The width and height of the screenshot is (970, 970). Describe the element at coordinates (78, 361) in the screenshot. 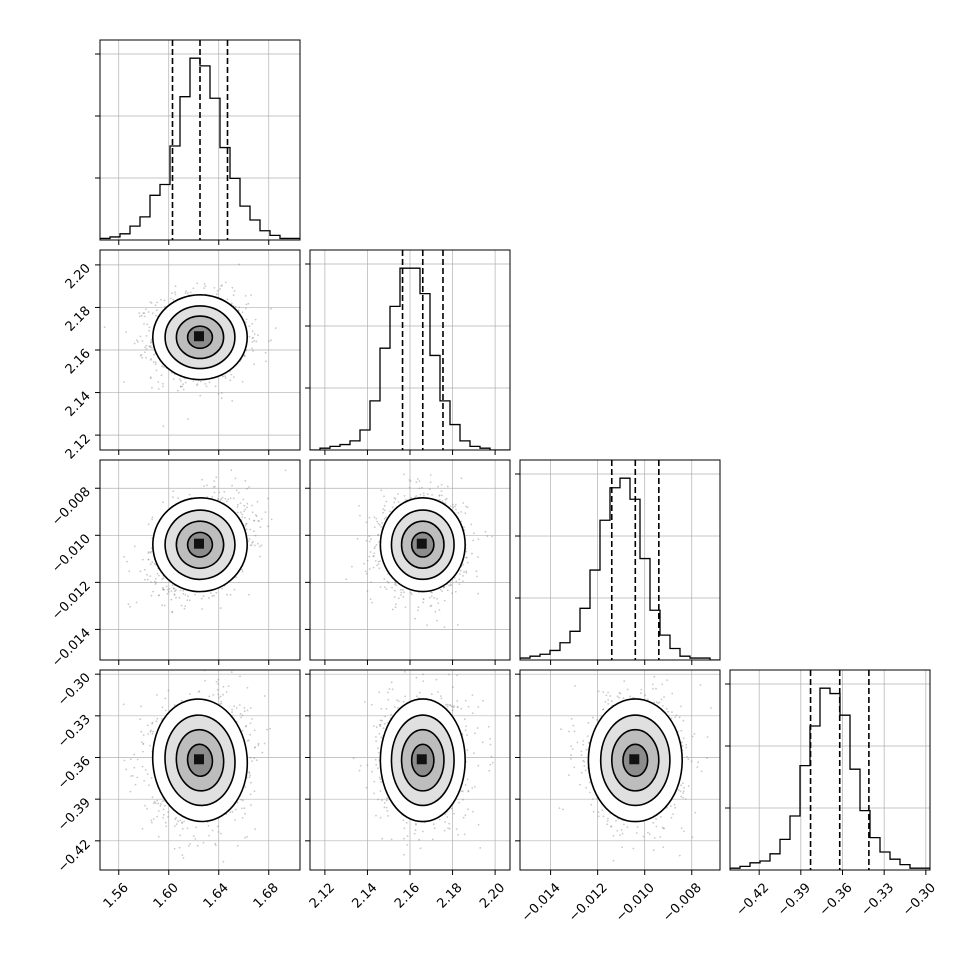

I see `y-tick-label: 2.16` at that location.